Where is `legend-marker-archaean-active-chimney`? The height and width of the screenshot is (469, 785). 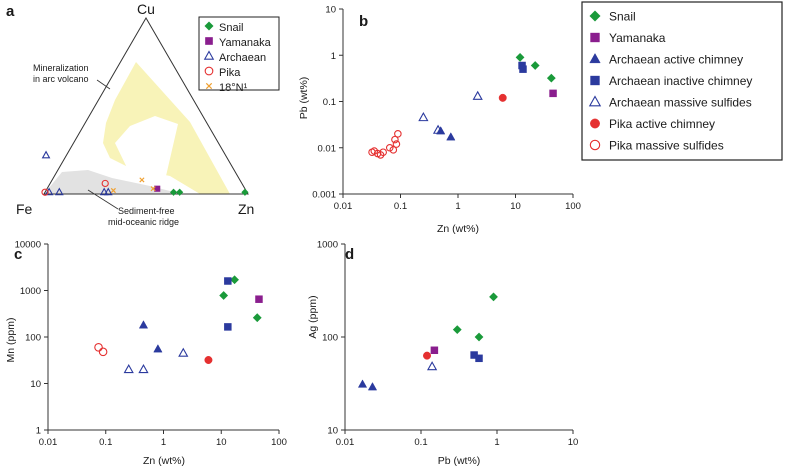 legend-marker-archaean-active-chimney is located at coordinates (595, 58).